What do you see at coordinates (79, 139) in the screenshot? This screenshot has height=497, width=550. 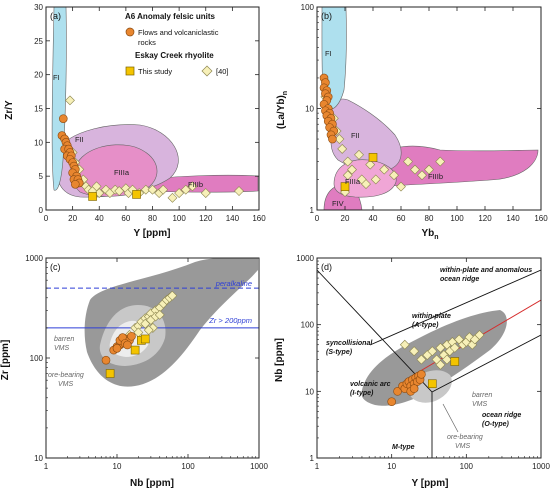 I see `field-label-fii-a: FII` at bounding box center [79, 139].